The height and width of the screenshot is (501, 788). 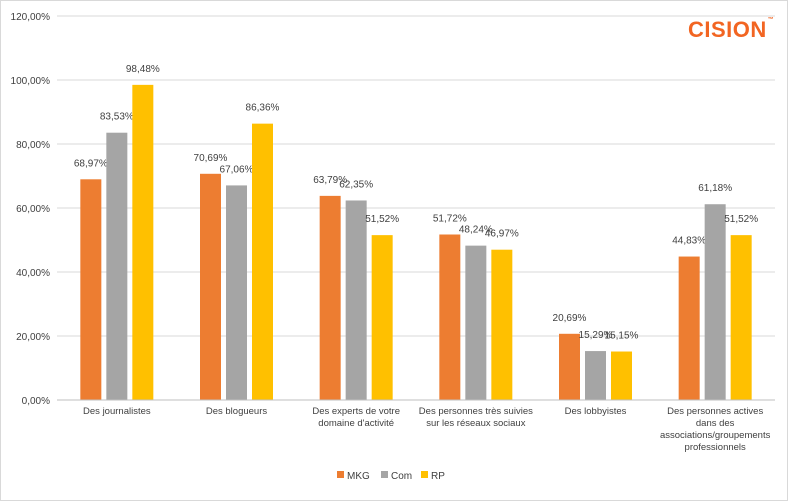 I want to click on legend-label-com: Com, so click(x=401, y=476).